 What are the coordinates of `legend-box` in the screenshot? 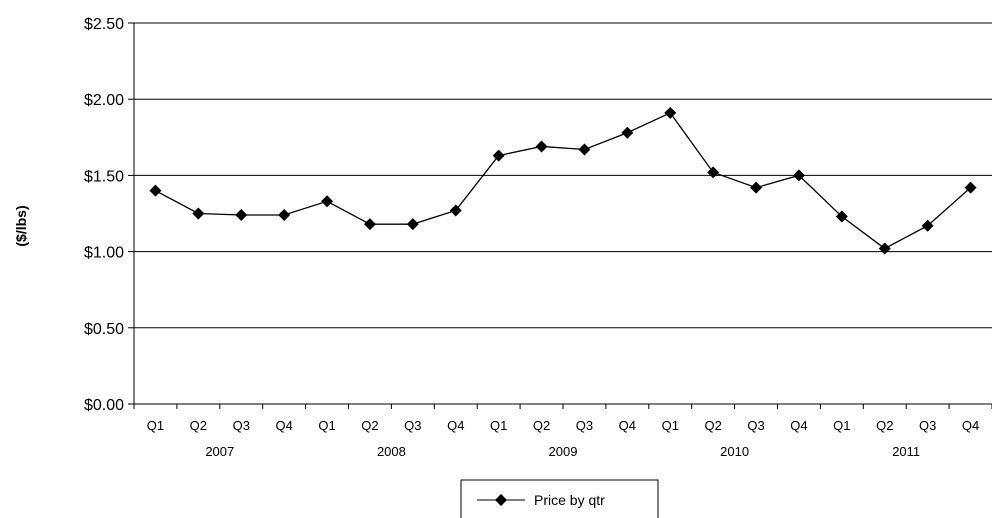 It's located at (559, 498).